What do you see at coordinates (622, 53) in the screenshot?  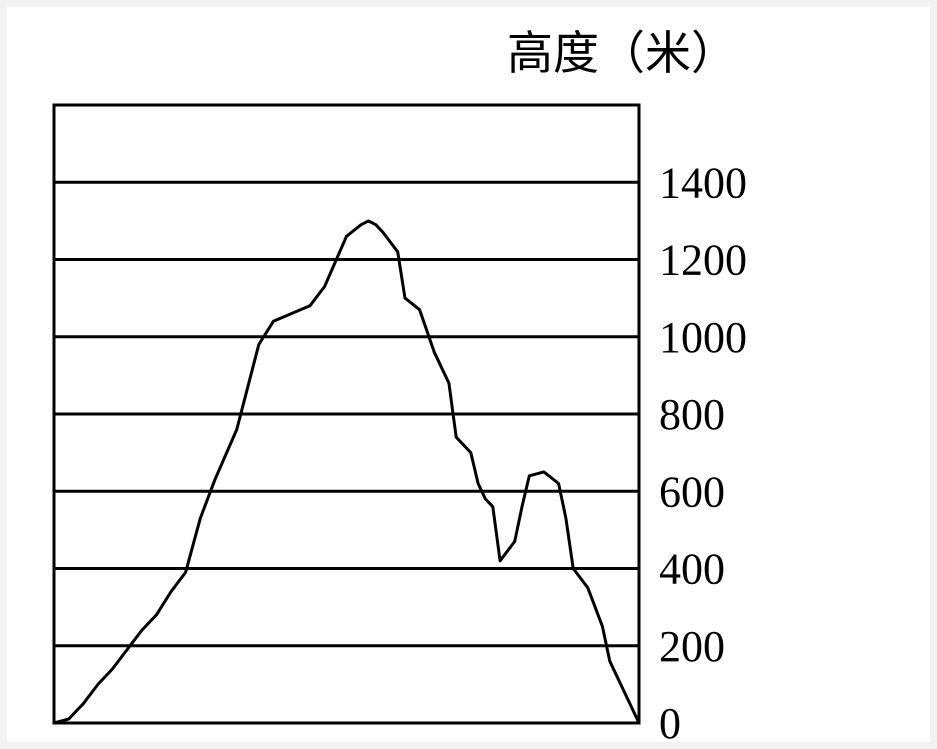 I see `y-axis-label: 高度（米）` at bounding box center [622, 53].